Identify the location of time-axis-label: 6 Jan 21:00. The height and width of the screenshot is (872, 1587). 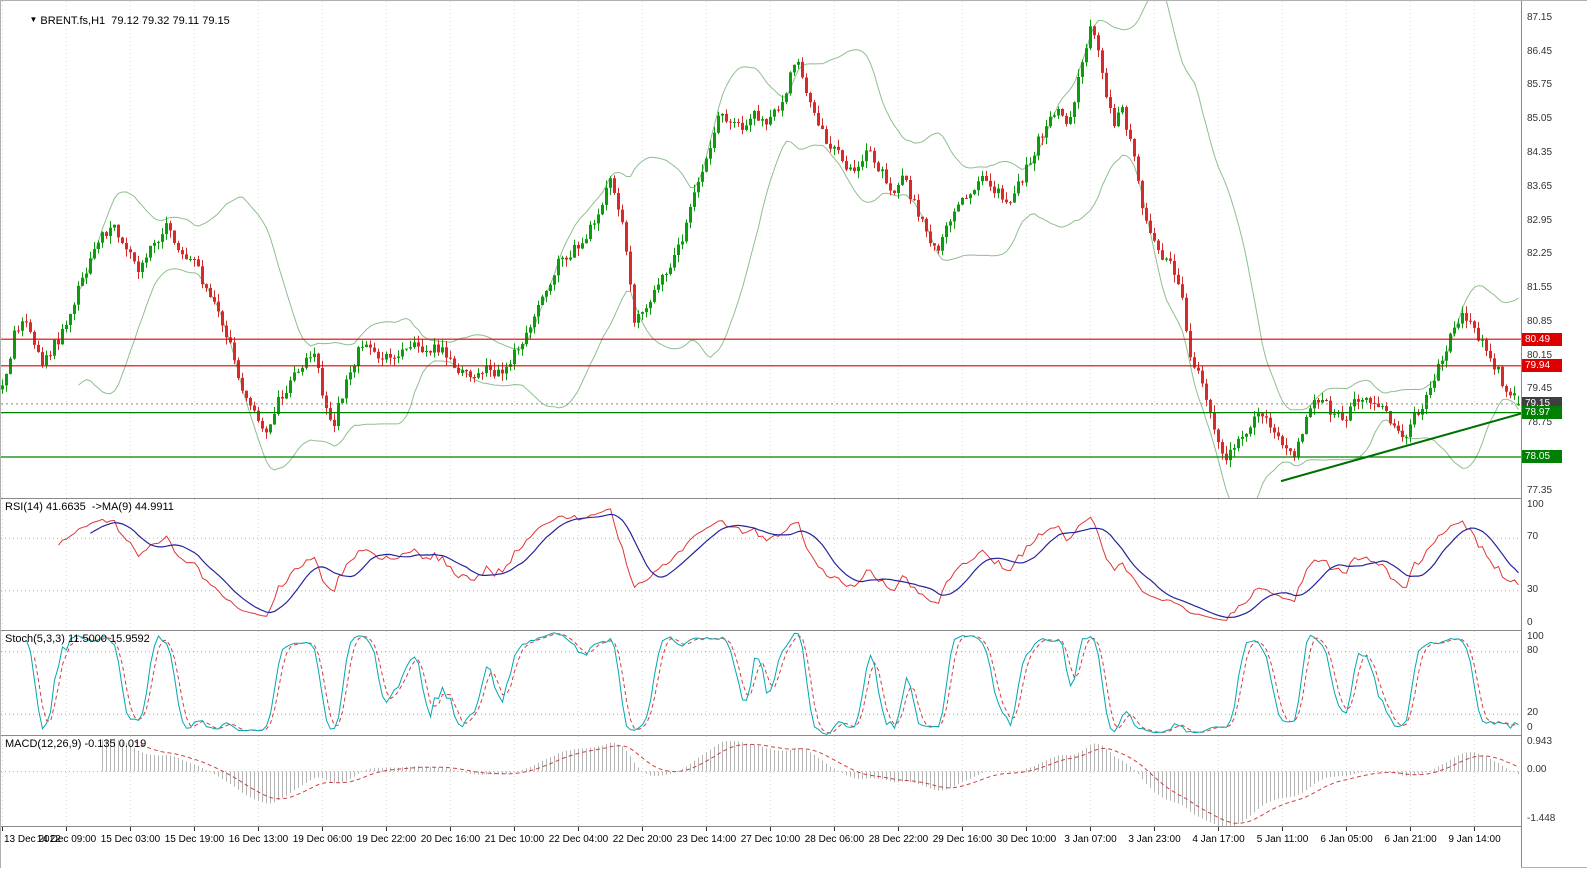
(1410, 839).